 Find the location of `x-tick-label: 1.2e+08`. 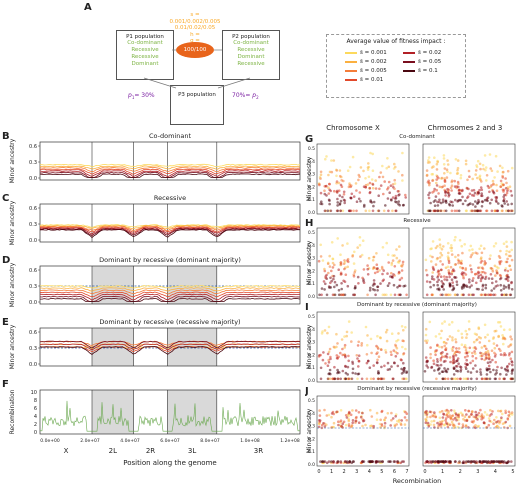

x-tick-label: 1.2e+08 is located at coordinates (290, 441).